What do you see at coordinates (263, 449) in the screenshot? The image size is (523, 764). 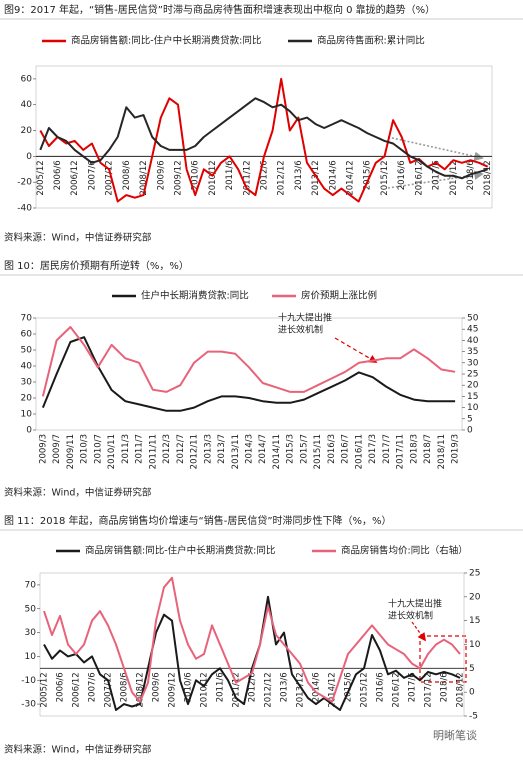 I see `x-tick-label: 2014/7` at bounding box center [263, 449].